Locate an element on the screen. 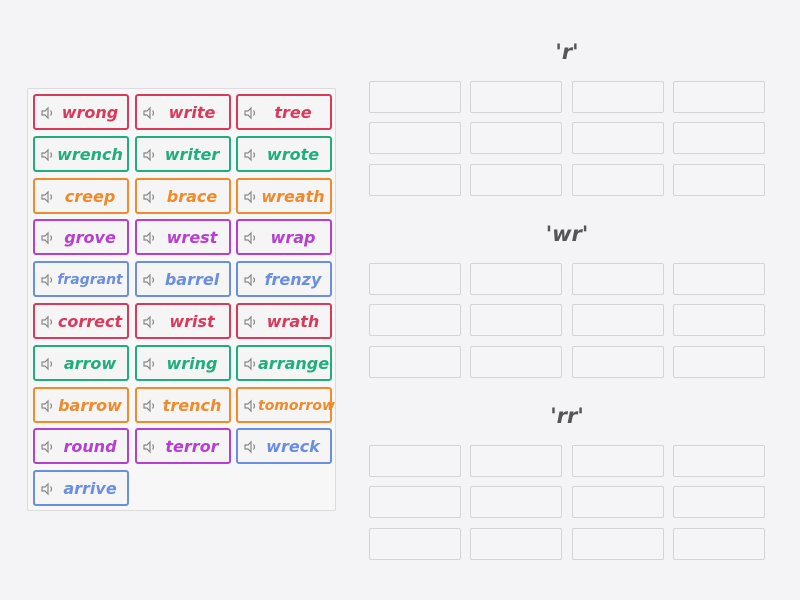 Image resolution: width=800 pixels, height=600 pixels. word-tile-wrist: wrist is located at coordinates (183, 321).